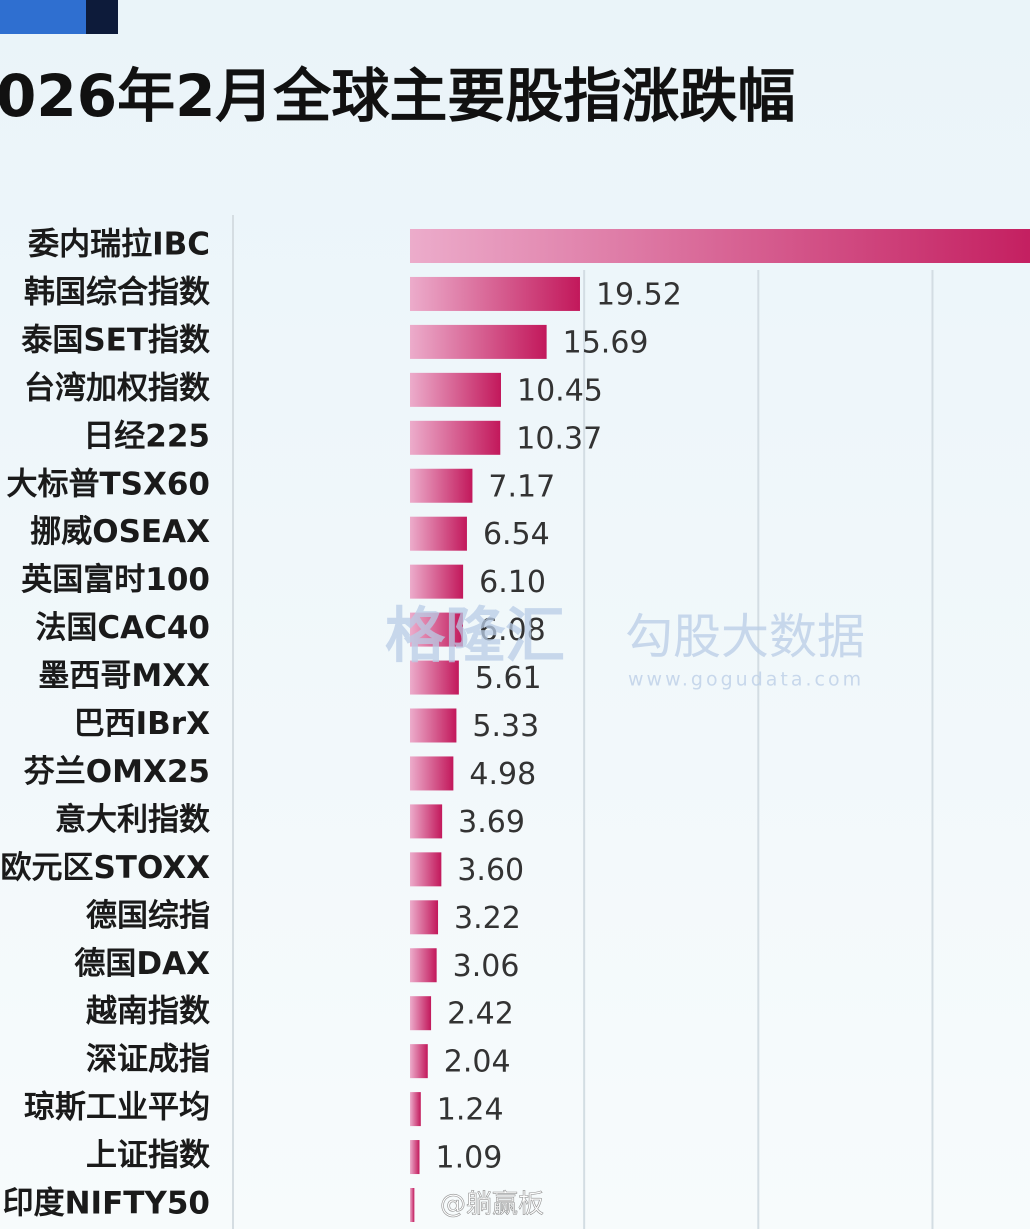  I want to click on value-label: 4.98, so click(502, 774).